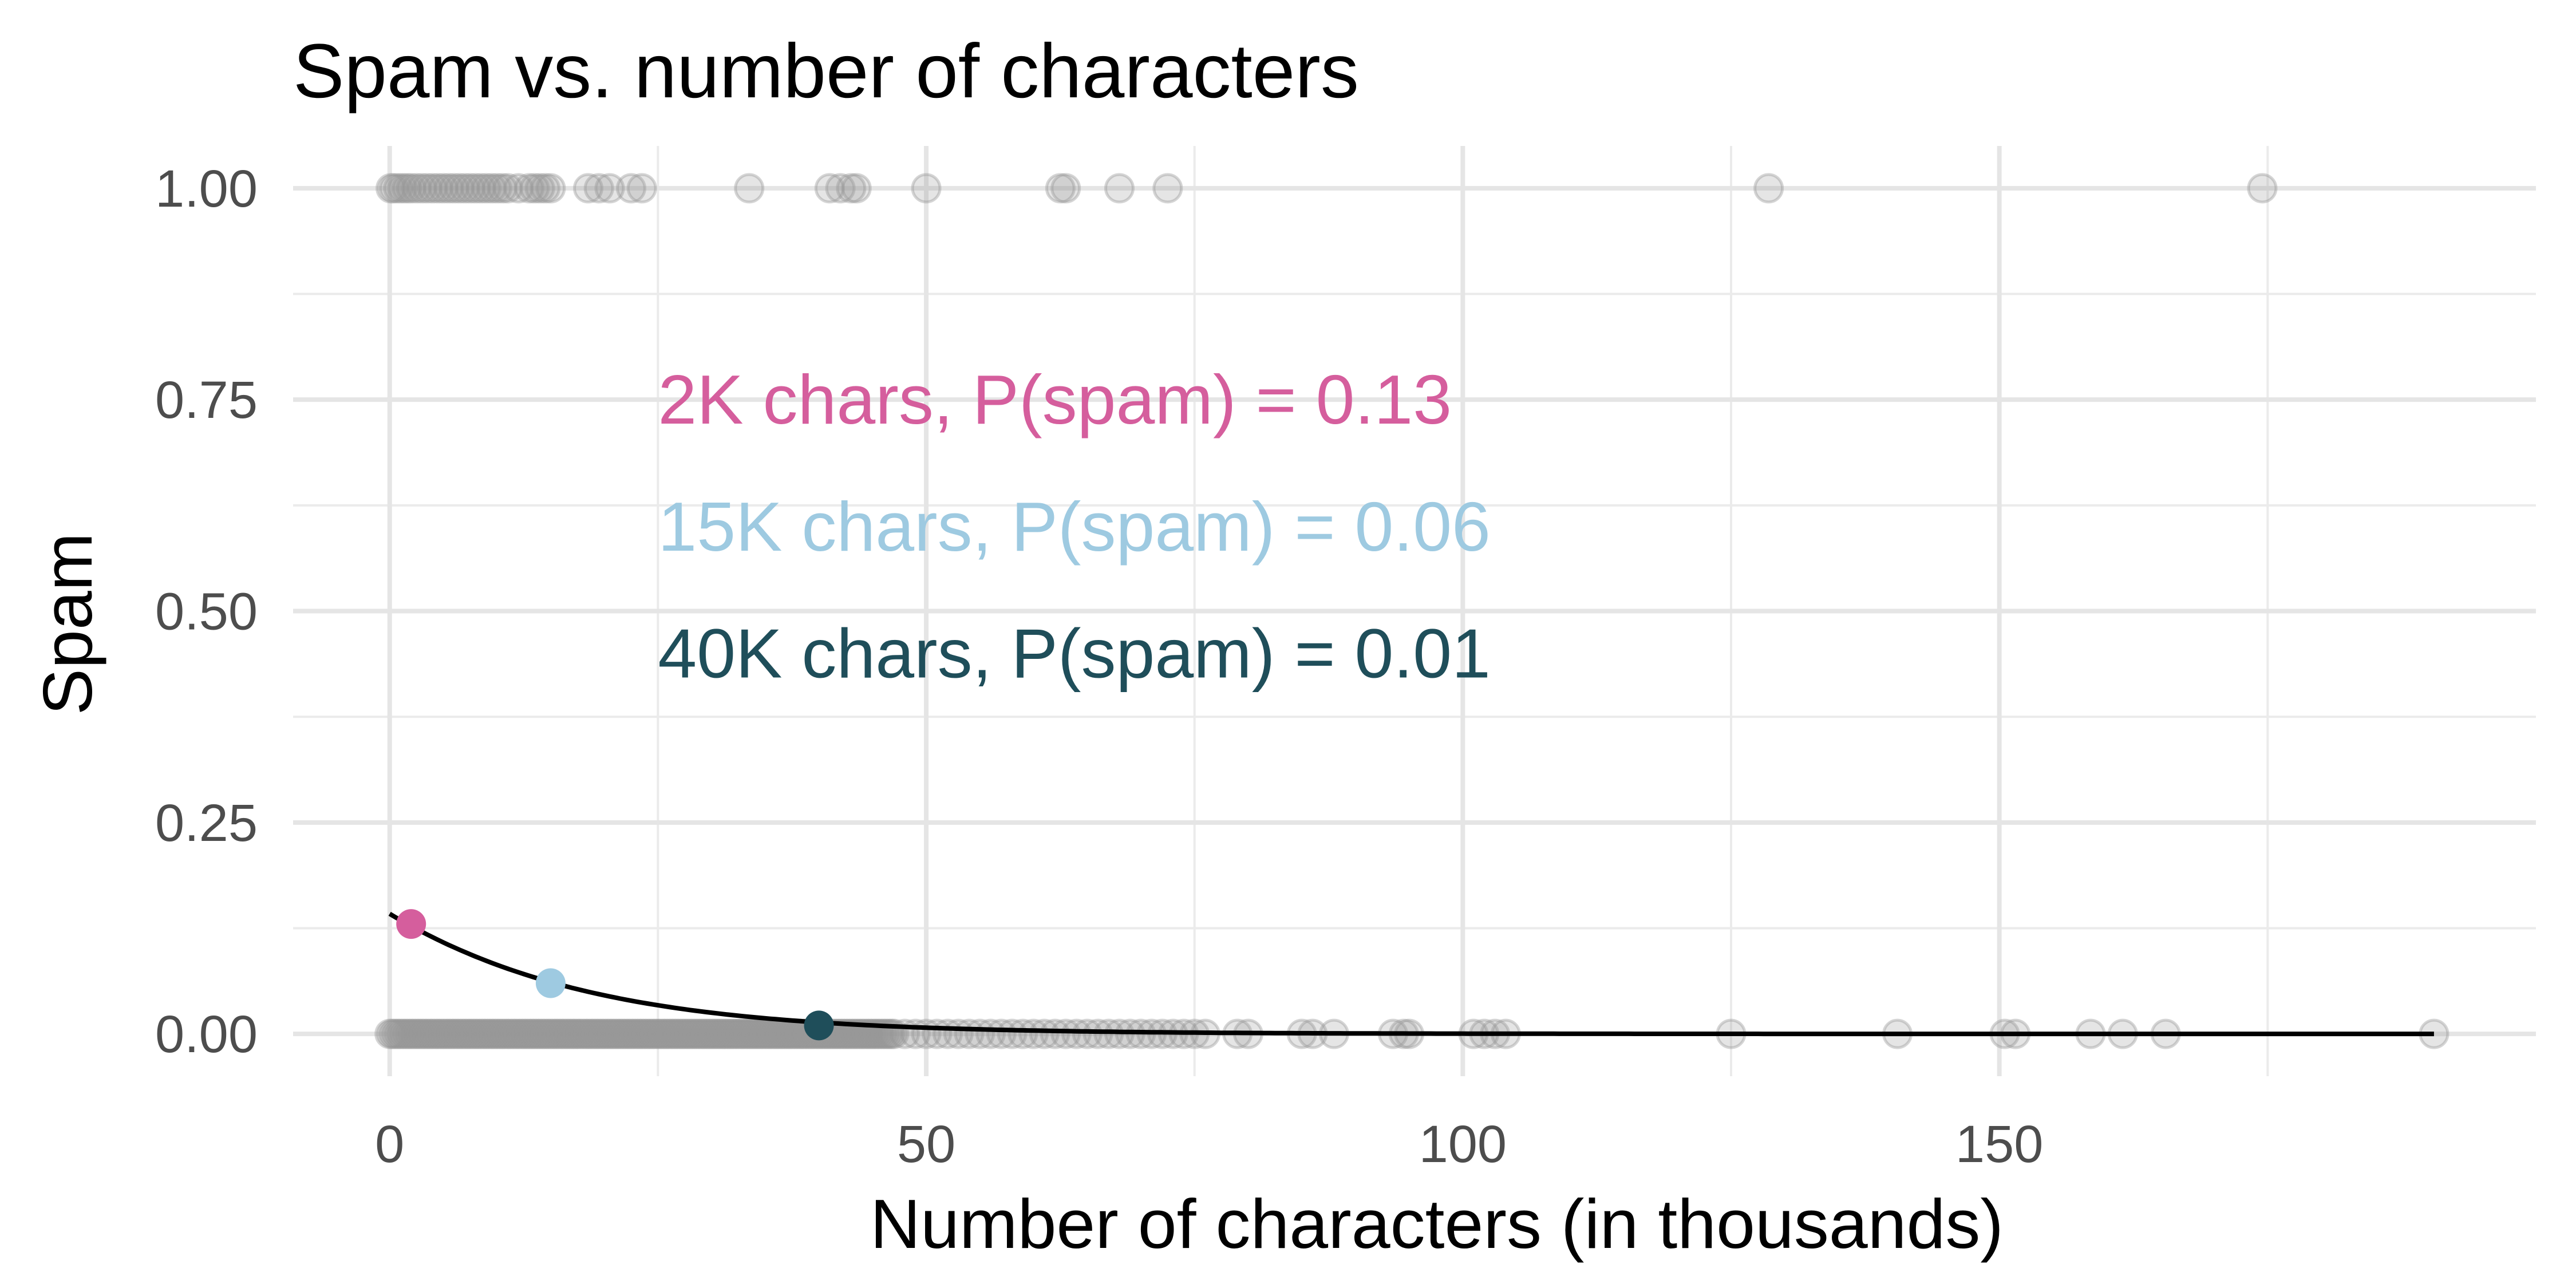 The width and height of the screenshot is (2576, 1288). Describe the element at coordinates (615, 975) in the screenshot. I see `highlight-points` at that location.